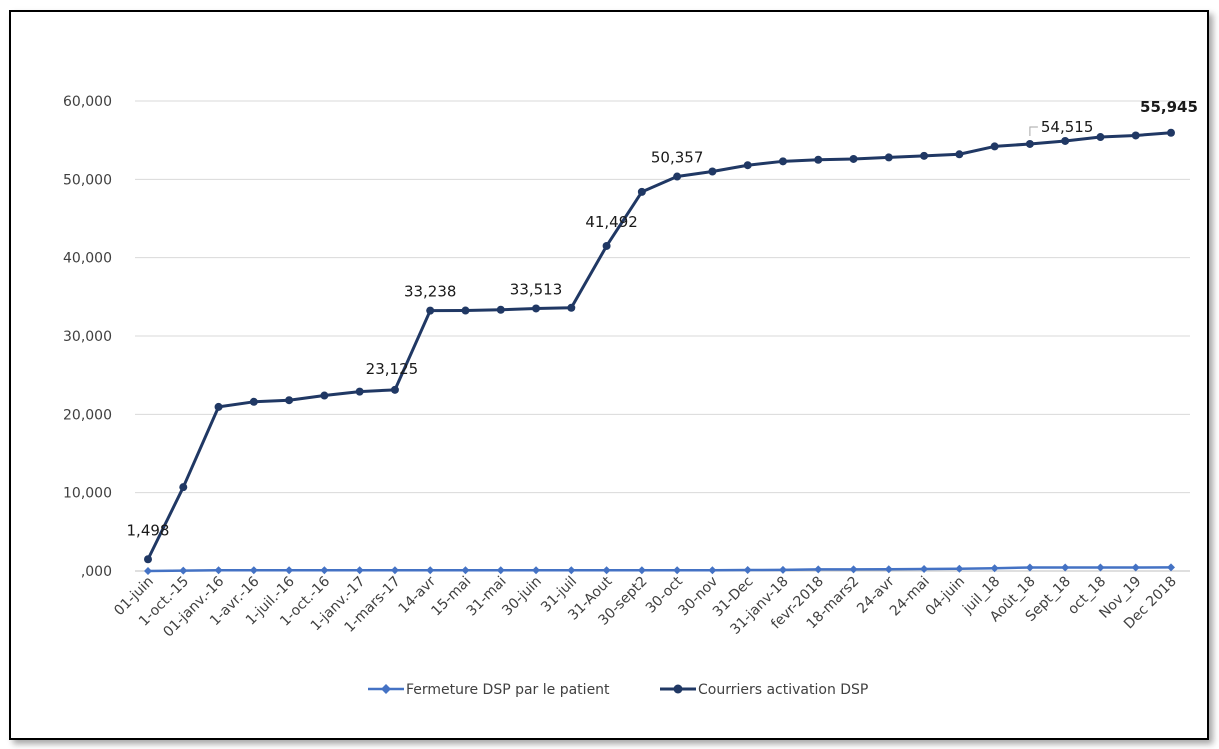 Image resolution: width=1219 pixels, height=749 pixels. What do you see at coordinates (1033, 131) in the screenshot?
I see `label-leader-line` at bounding box center [1033, 131].